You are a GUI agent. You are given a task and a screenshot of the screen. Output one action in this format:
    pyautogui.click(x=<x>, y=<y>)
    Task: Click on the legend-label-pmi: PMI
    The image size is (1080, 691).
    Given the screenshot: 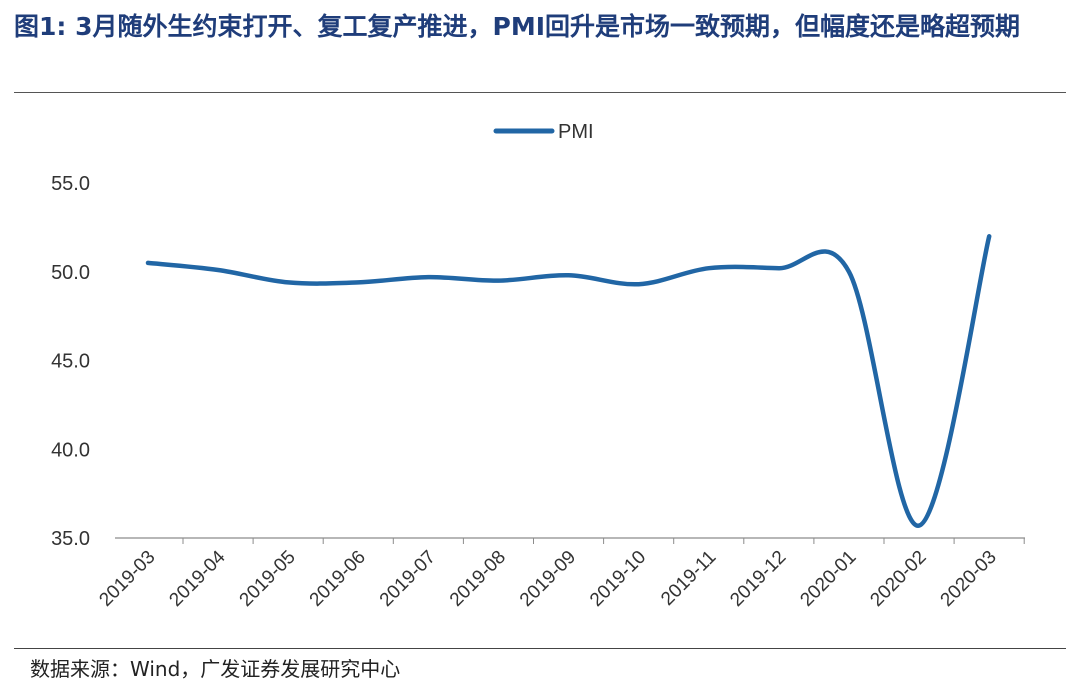 What is the action you would take?
    pyautogui.click(x=576, y=132)
    